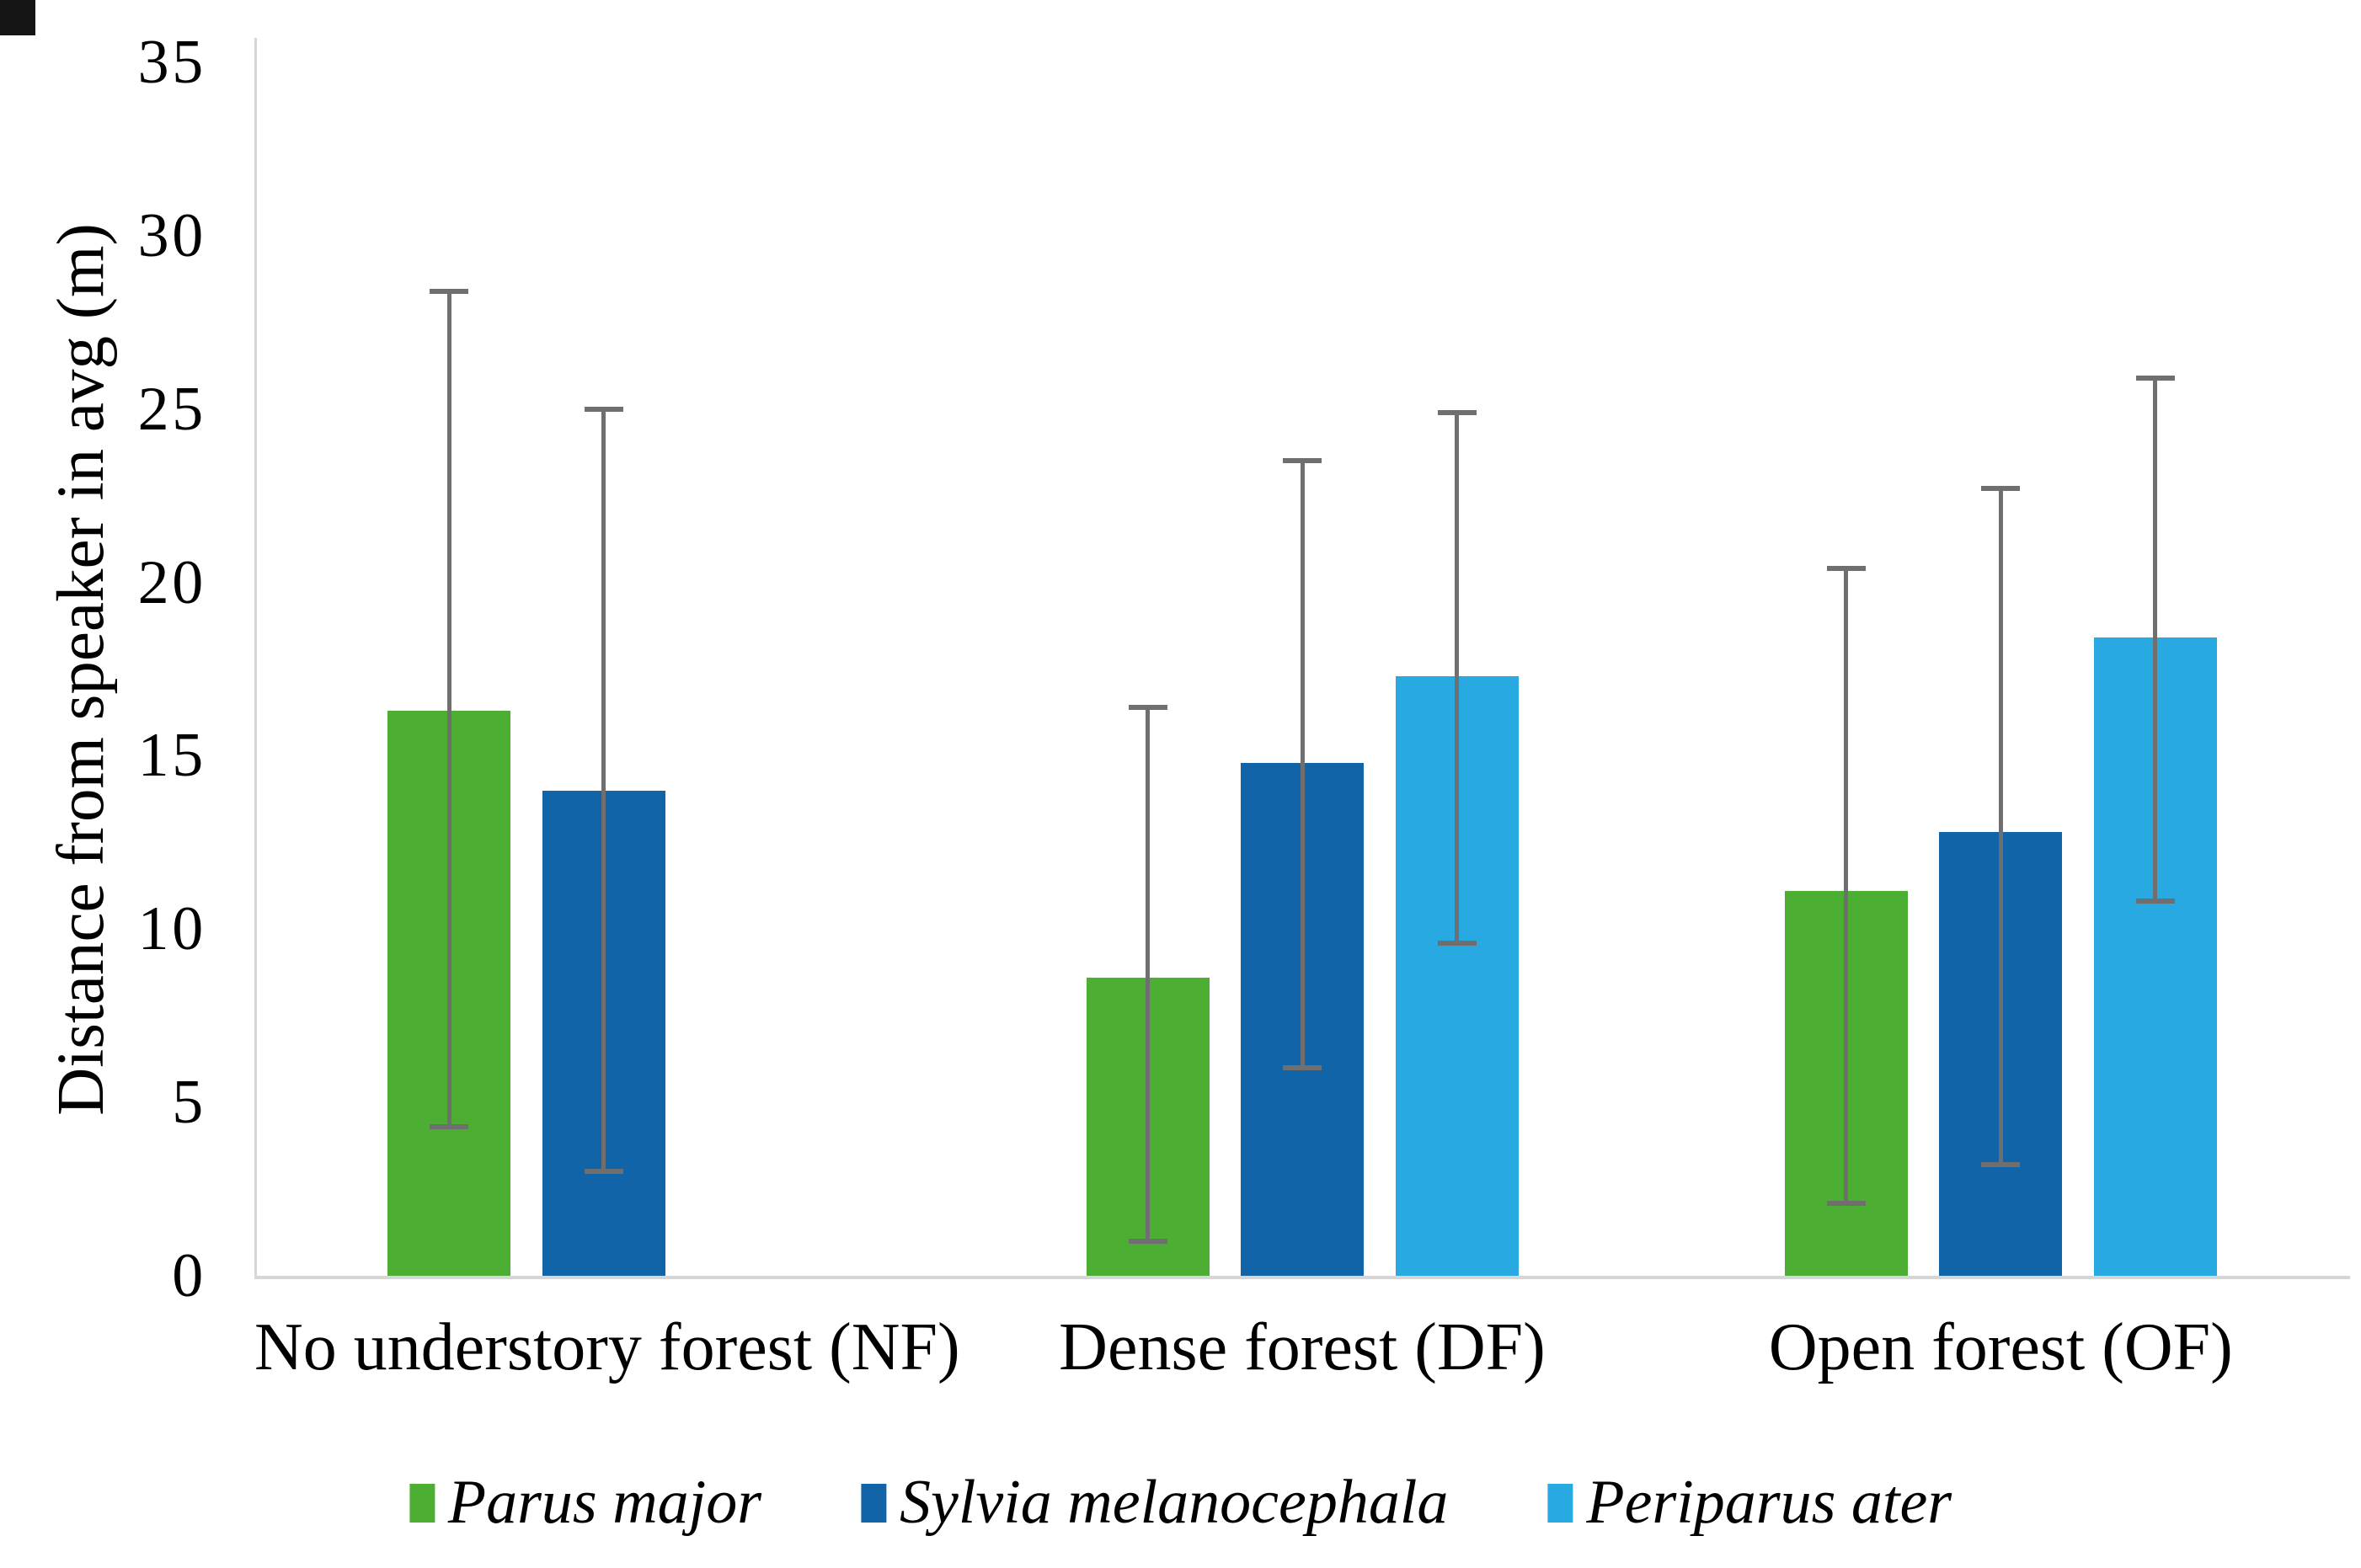  I want to click on y-tick-label-25: 25, so click(171, 409).